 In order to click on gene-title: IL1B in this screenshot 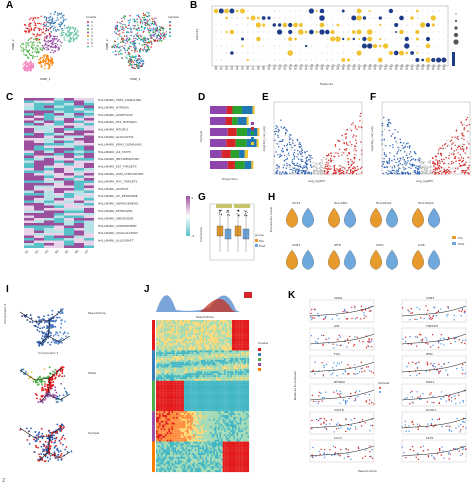, I will do `click(421, 245)`.